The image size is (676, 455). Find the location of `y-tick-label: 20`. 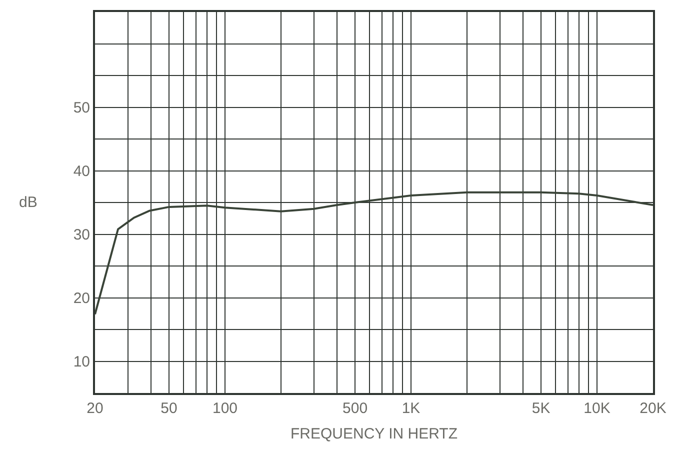

y-tick-label: 20 is located at coordinates (81, 298).